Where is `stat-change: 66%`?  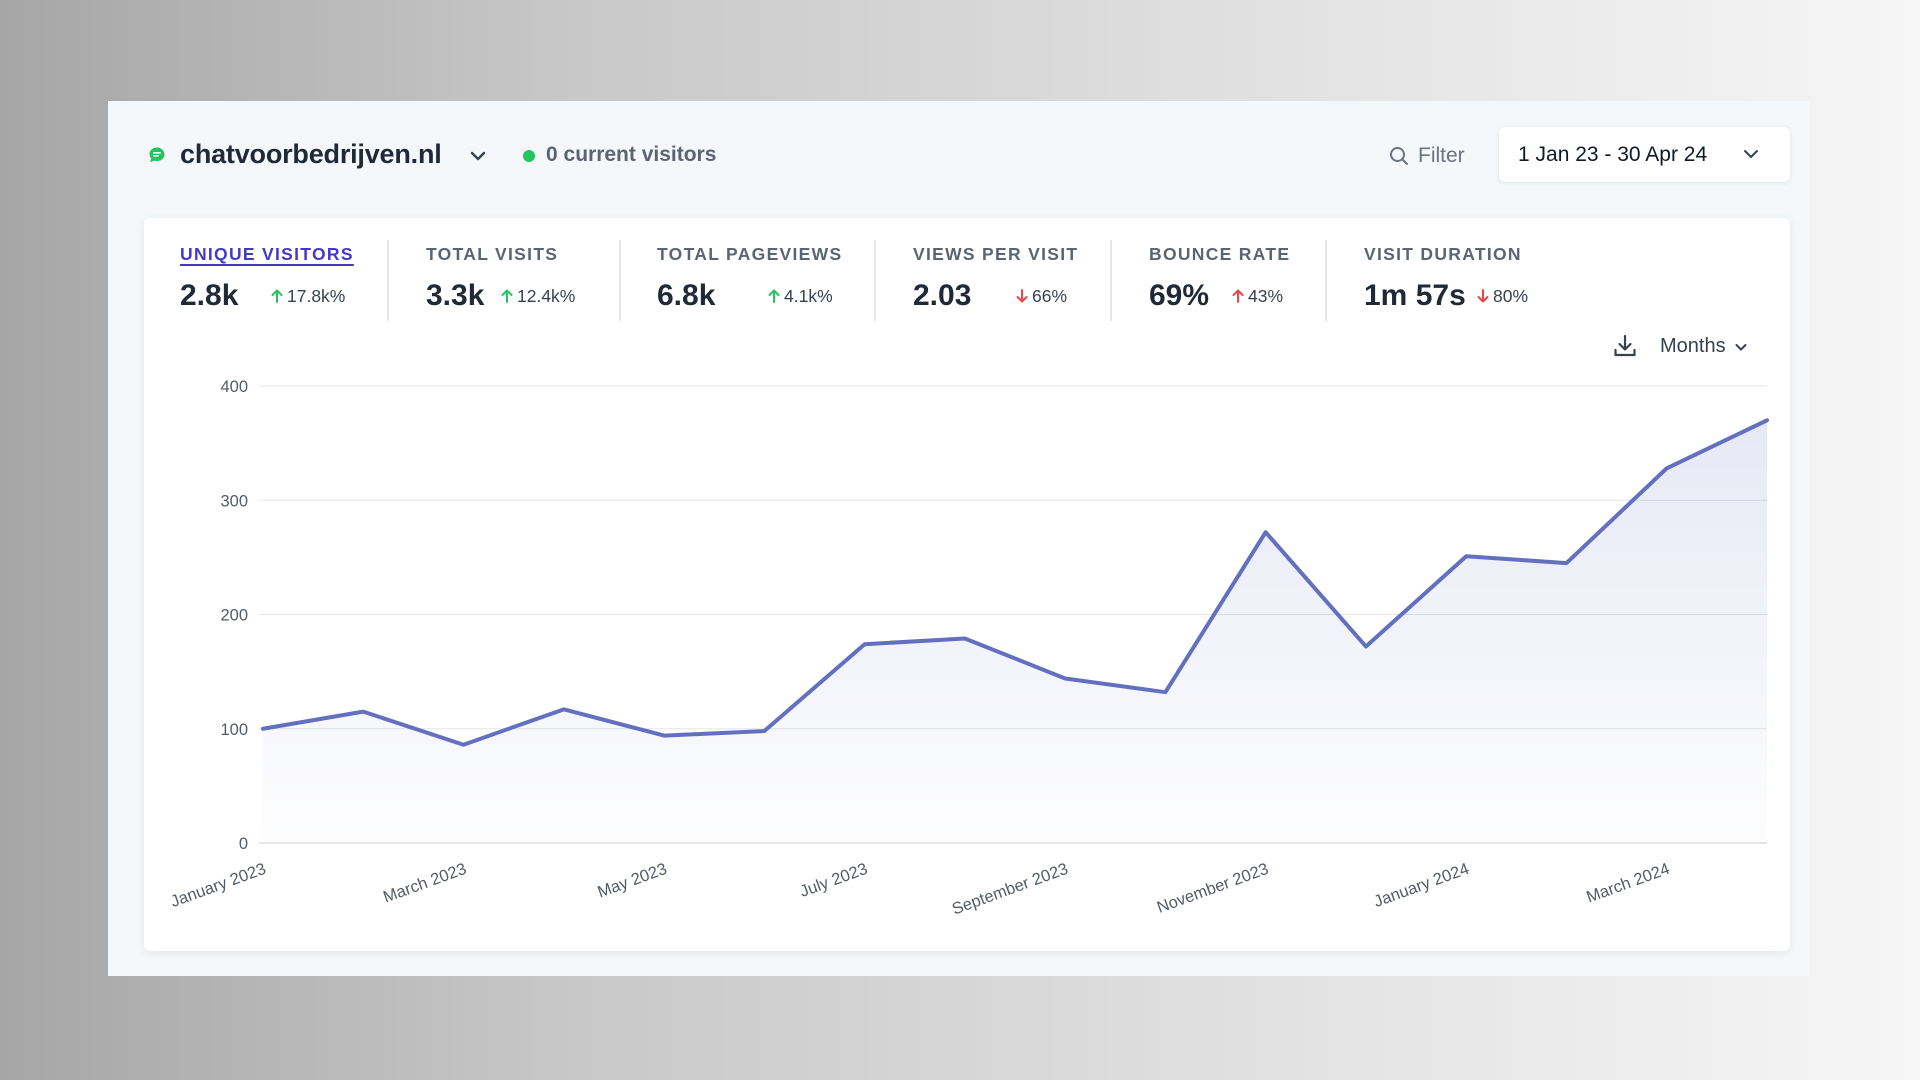
stat-change: 66% is located at coordinates (1041, 296).